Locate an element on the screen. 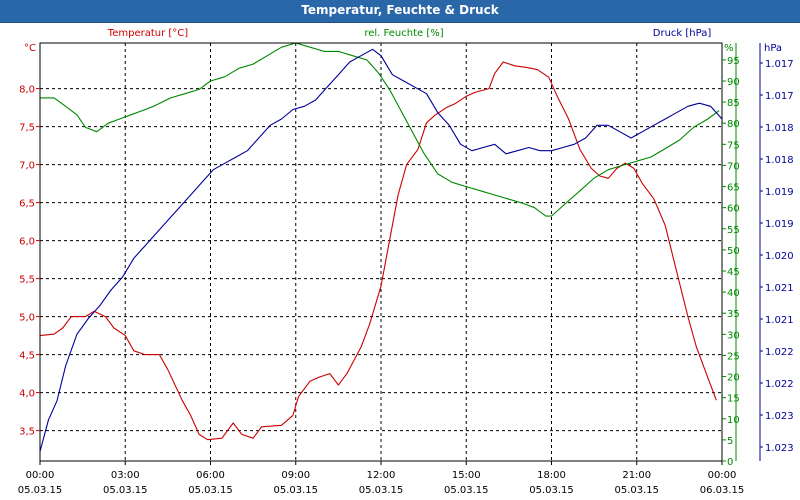 The width and height of the screenshot is (800, 500). temperature-tick-label: 4,5 is located at coordinates (27, 356).